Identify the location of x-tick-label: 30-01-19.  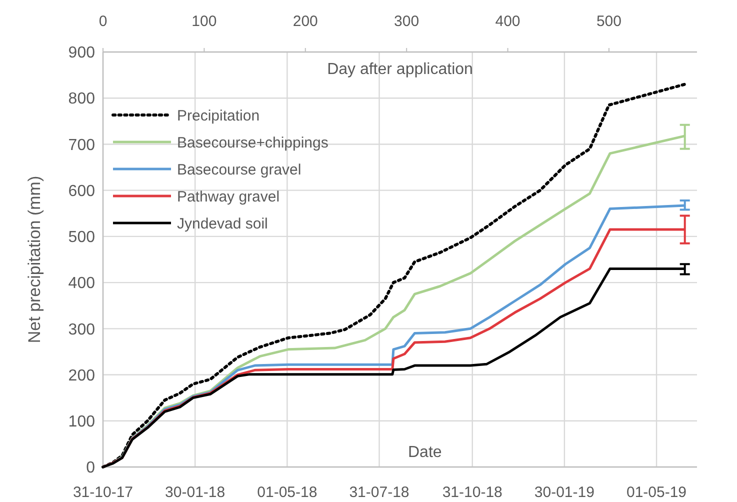
(564, 492).